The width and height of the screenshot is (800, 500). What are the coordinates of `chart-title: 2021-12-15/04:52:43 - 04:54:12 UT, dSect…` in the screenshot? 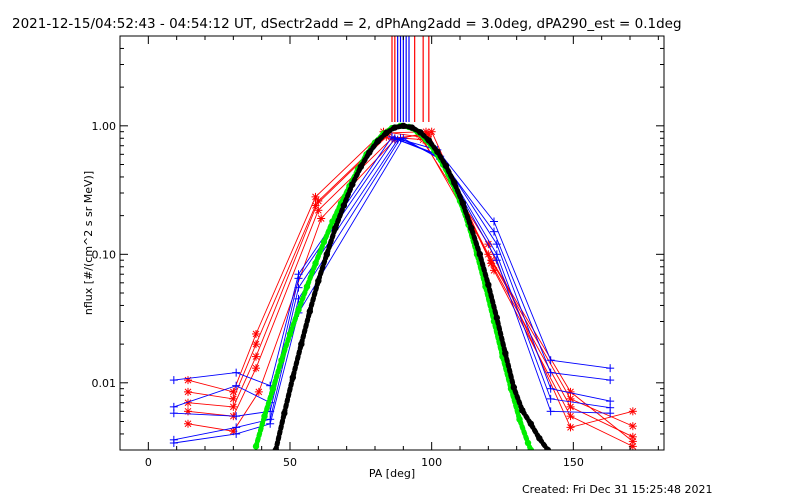 It's located at (347, 24).